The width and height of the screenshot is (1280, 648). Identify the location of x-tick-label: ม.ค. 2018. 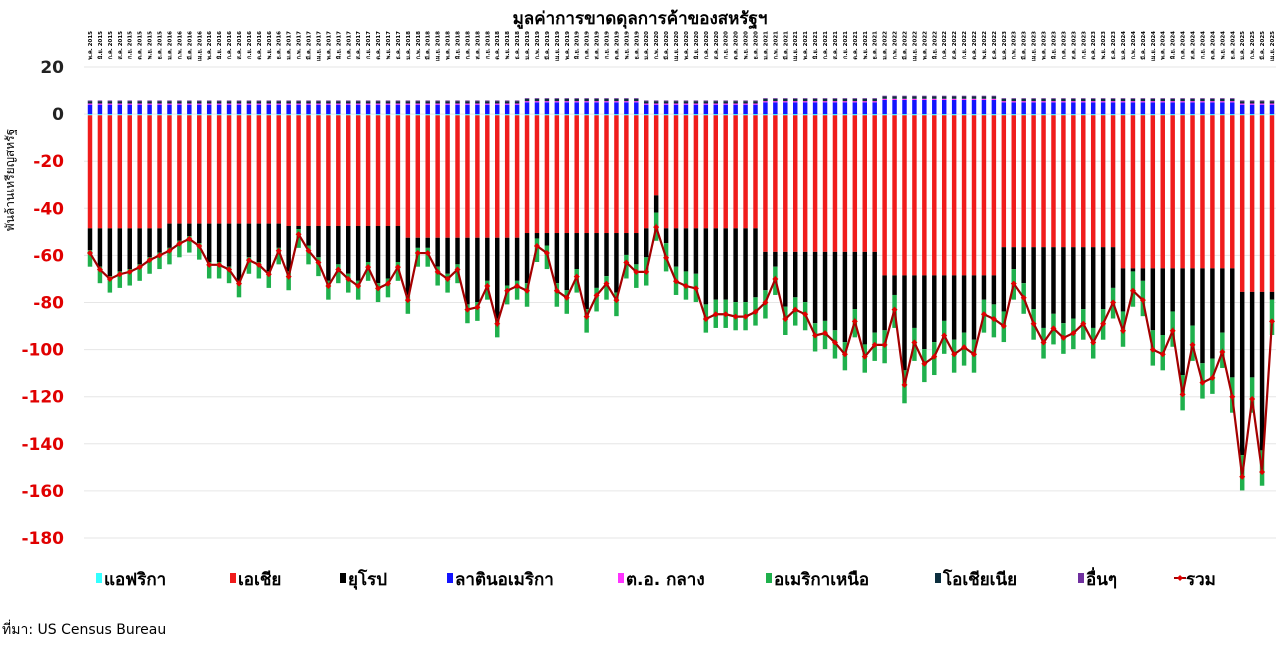
(408, 45).